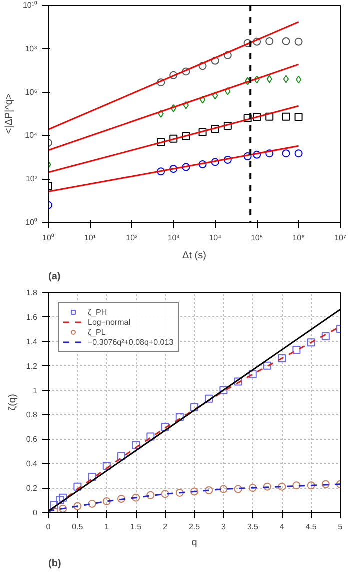 Image resolution: width=354 pixels, height=574 pixels. I want to click on y-axis-title: ζ(q), so click(12, 402).